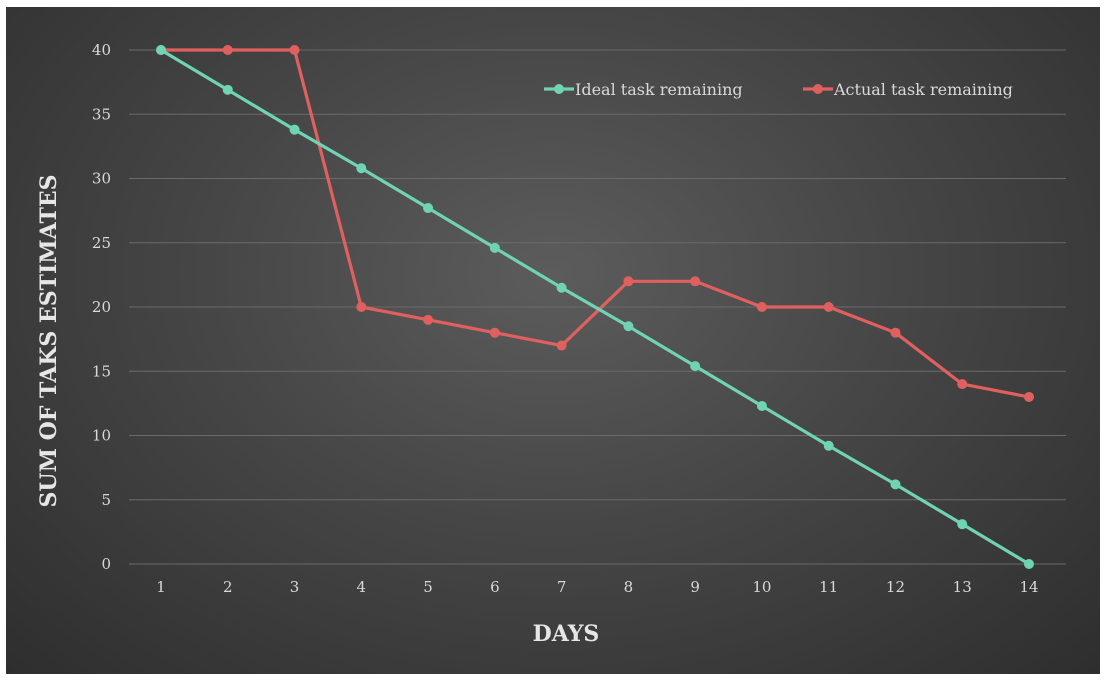 Image resolution: width=1106 pixels, height=681 pixels. What do you see at coordinates (597, 587) in the screenshot?
I see `x-tick-labels: 1 2 3 4 5 6 7 8 9 10 11 12 13 14` at bounding box center [597, 587].